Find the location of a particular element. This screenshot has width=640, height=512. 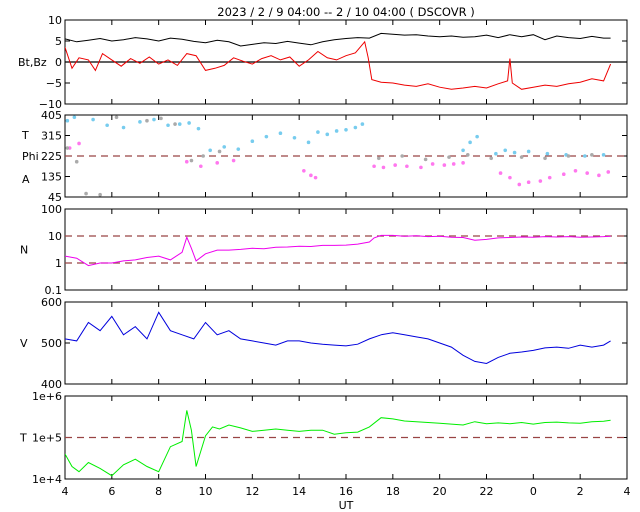

x-tick-label: 14 is located at coordinates (299, 491).